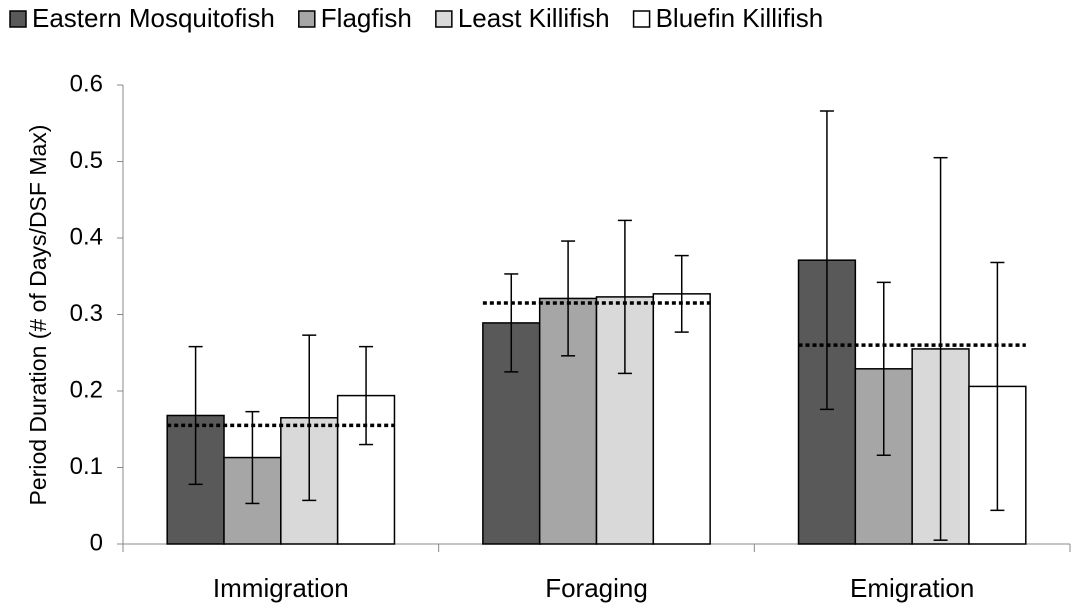  Describe the element at coordinates (96, 542) in the screenshot. I see `y-tick-label: 0` at that location.